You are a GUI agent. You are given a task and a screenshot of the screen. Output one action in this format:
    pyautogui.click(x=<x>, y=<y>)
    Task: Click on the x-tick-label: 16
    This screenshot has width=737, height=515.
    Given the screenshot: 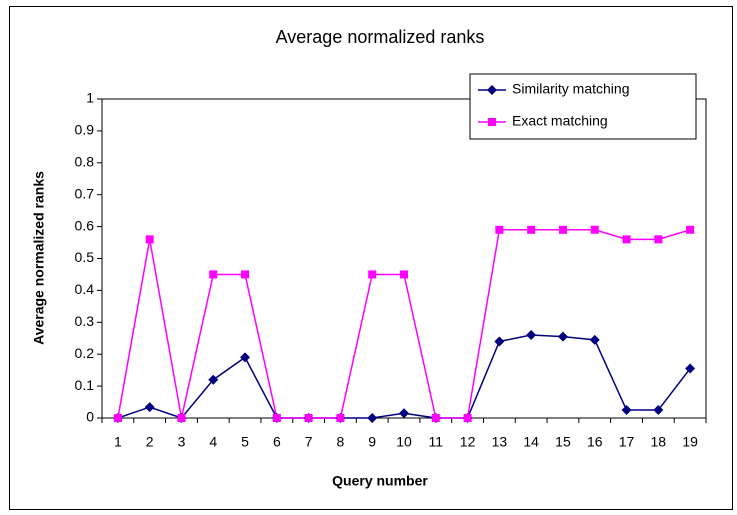 What is the action you would take?
    pyautogui.click(x=595, y=442)
    